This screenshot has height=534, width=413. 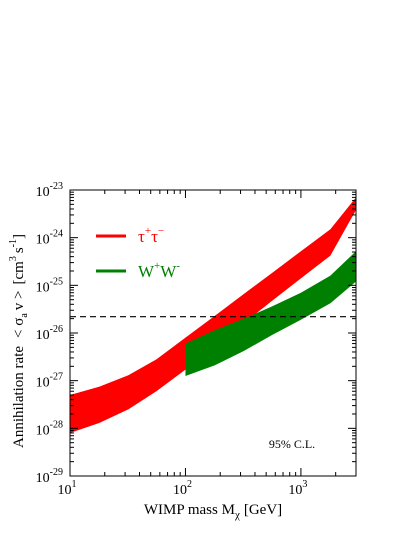 I want to click on x-tick-label: 10¹, so click(x=67, y=488).